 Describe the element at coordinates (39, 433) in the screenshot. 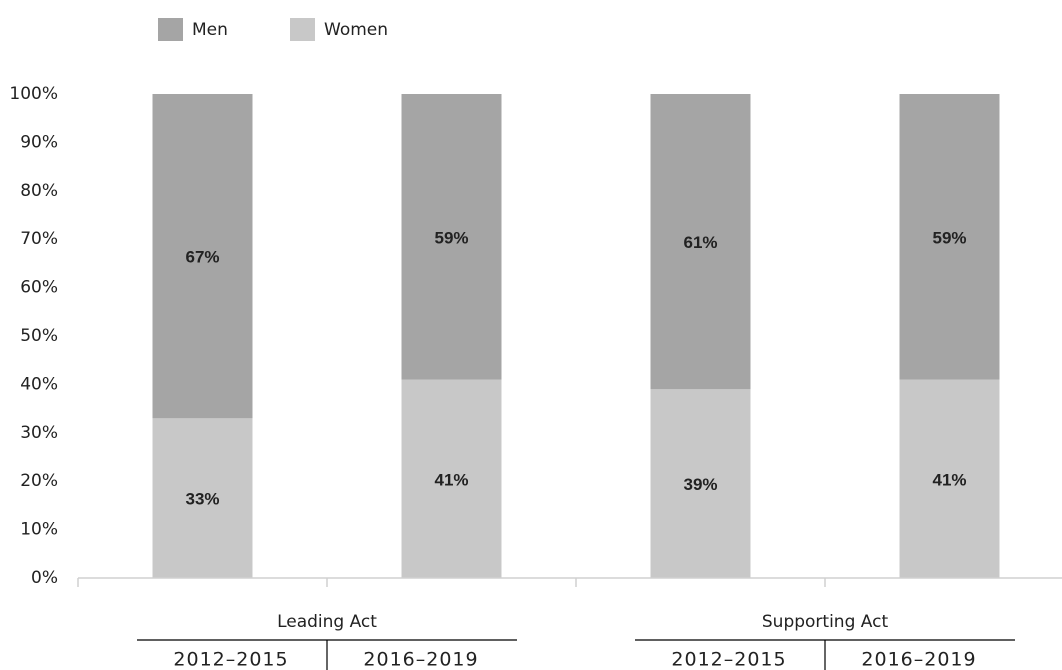

I see `y-tick-label: 30%` at that location.